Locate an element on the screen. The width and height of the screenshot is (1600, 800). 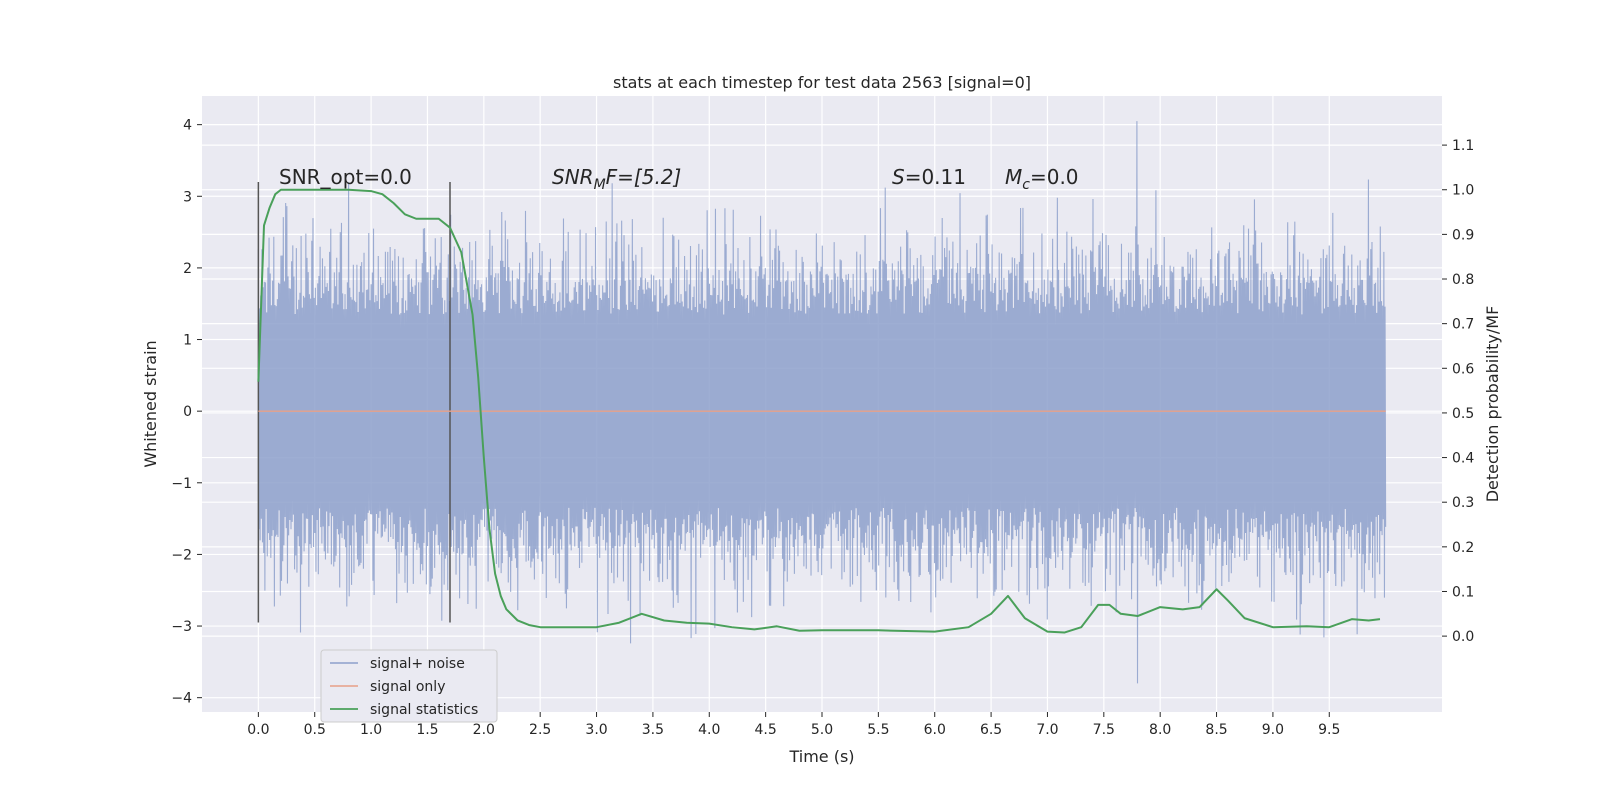
y2-tick-label: 1.1 is located at coordinates (1463, 146).